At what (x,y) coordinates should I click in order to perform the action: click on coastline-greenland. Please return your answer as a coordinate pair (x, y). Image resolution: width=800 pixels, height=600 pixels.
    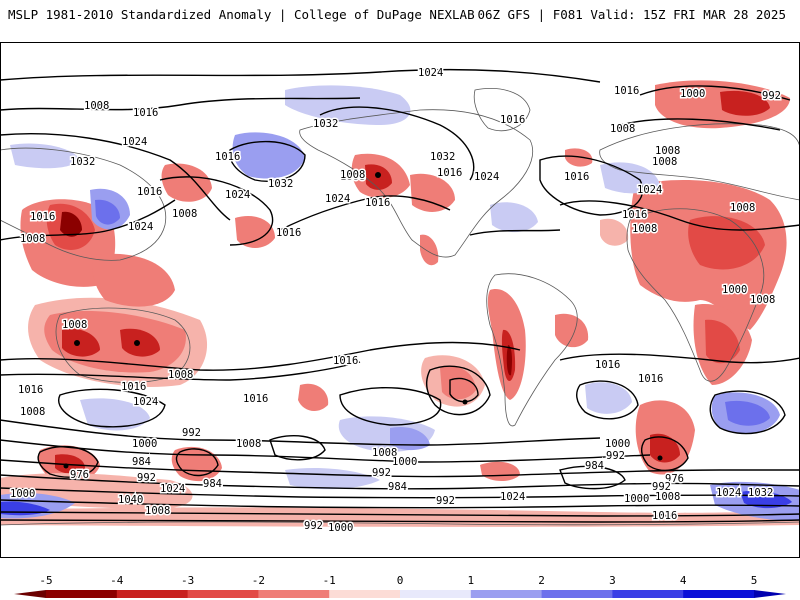
    Looking at the image, I should click on (502, 110).